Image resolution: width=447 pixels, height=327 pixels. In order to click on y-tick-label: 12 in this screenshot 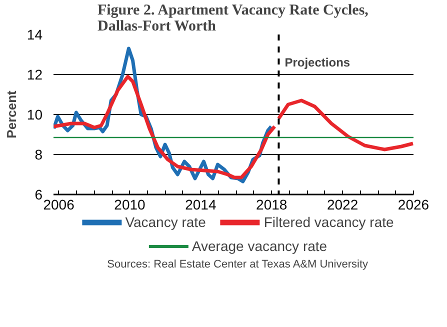, I will do `click(34, 74)`.